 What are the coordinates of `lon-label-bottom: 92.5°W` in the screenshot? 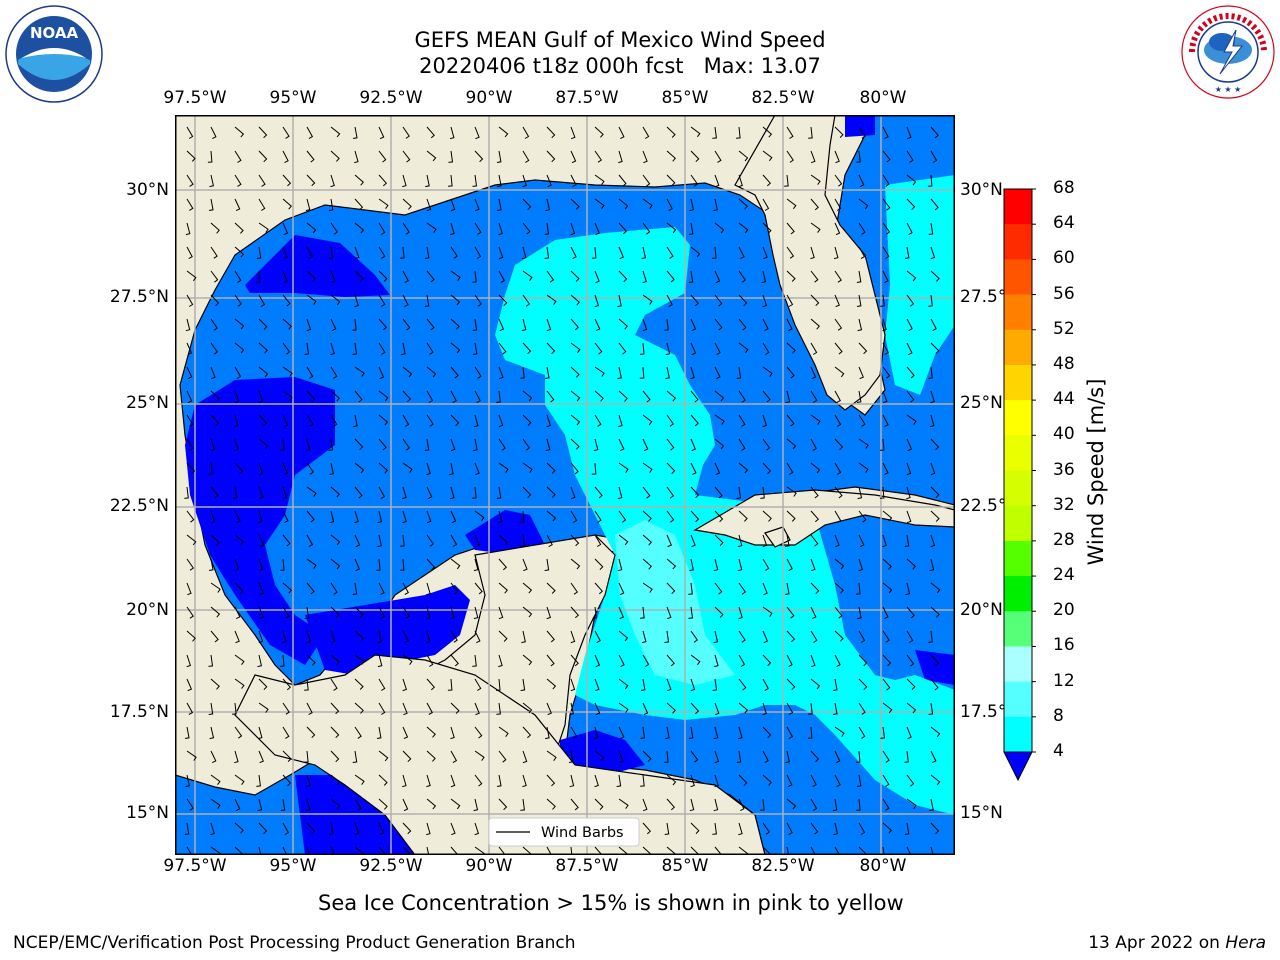 It's located at (391, 866).